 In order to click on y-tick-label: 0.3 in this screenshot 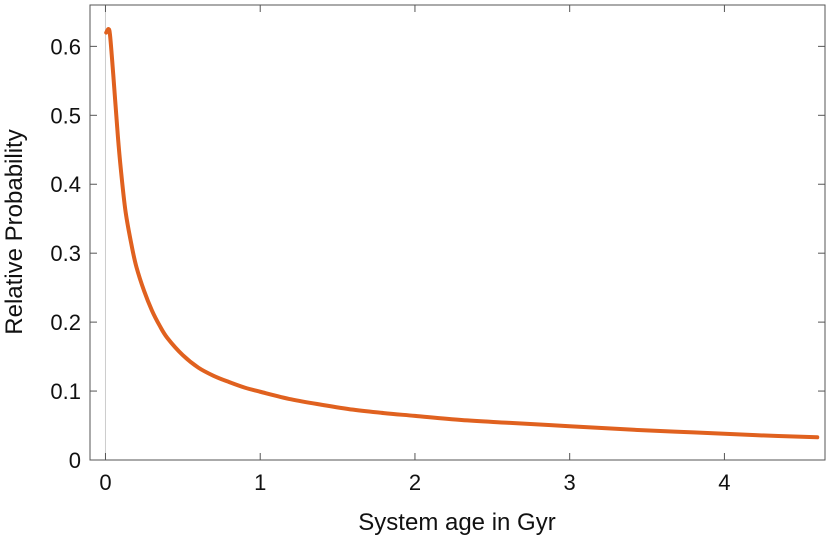, I will do `click(65, 253)`.